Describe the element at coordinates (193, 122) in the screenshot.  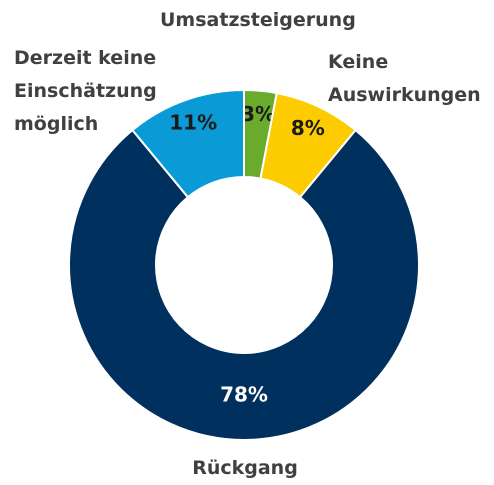
I see `value-label: 11%` at that location.